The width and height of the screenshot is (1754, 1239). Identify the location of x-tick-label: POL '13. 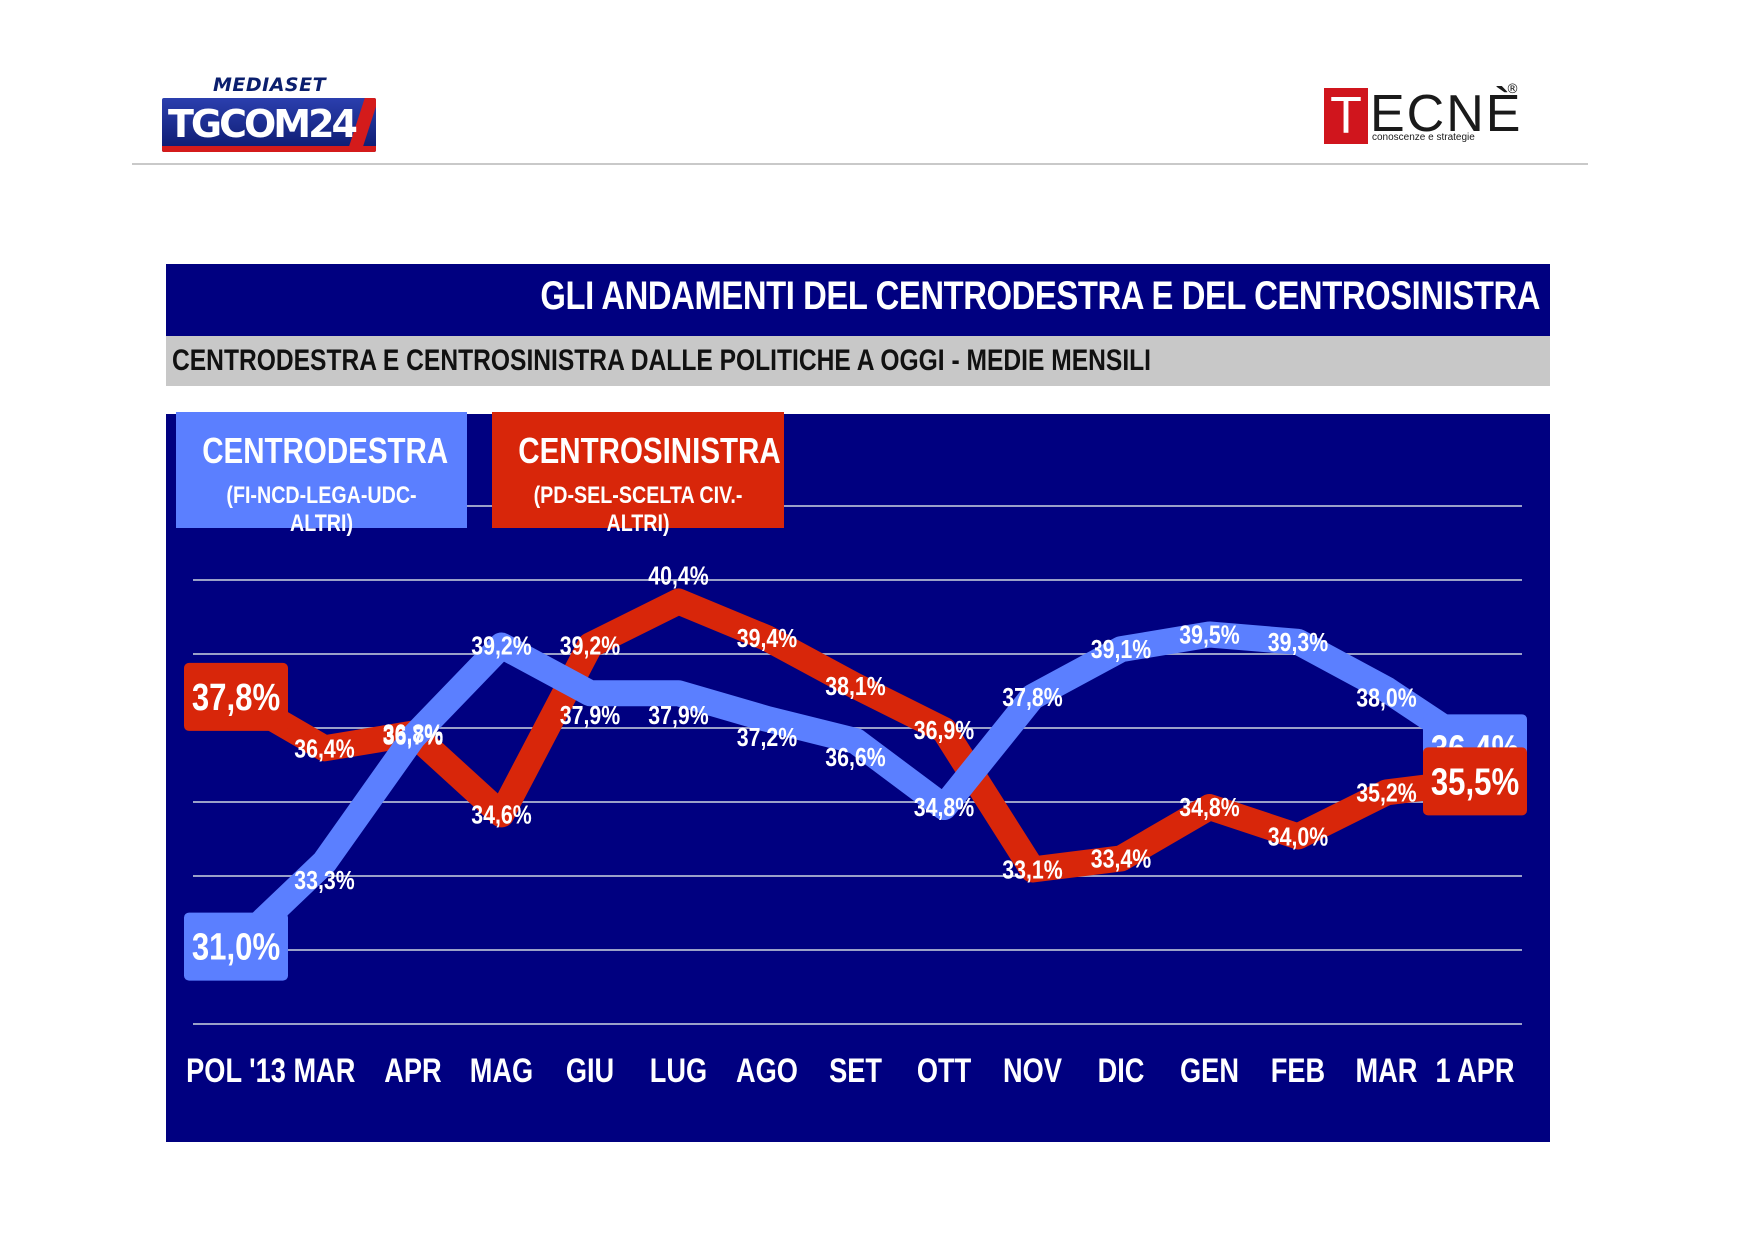
(236, 1070).